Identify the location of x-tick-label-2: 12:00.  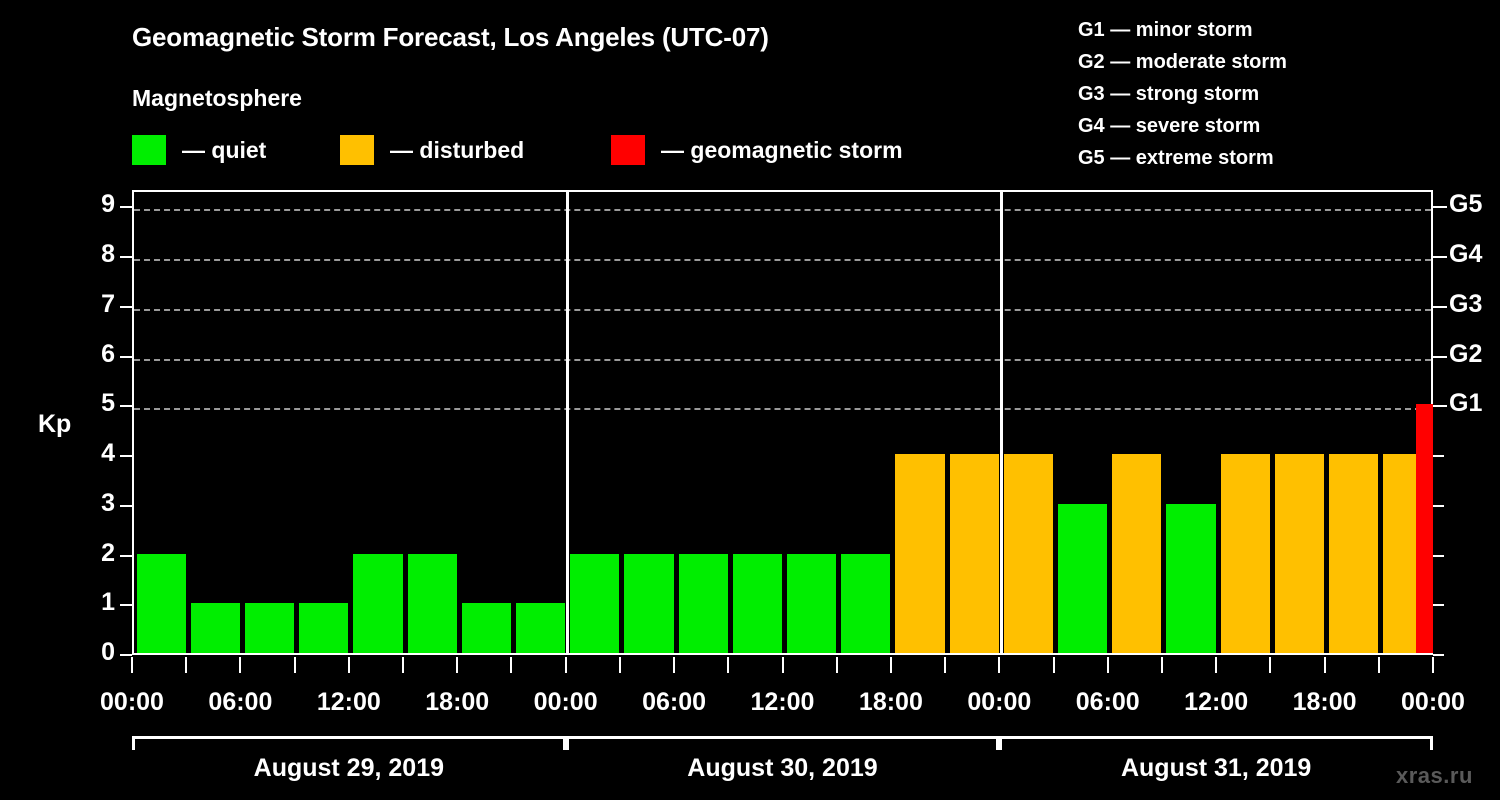
(348, 702).